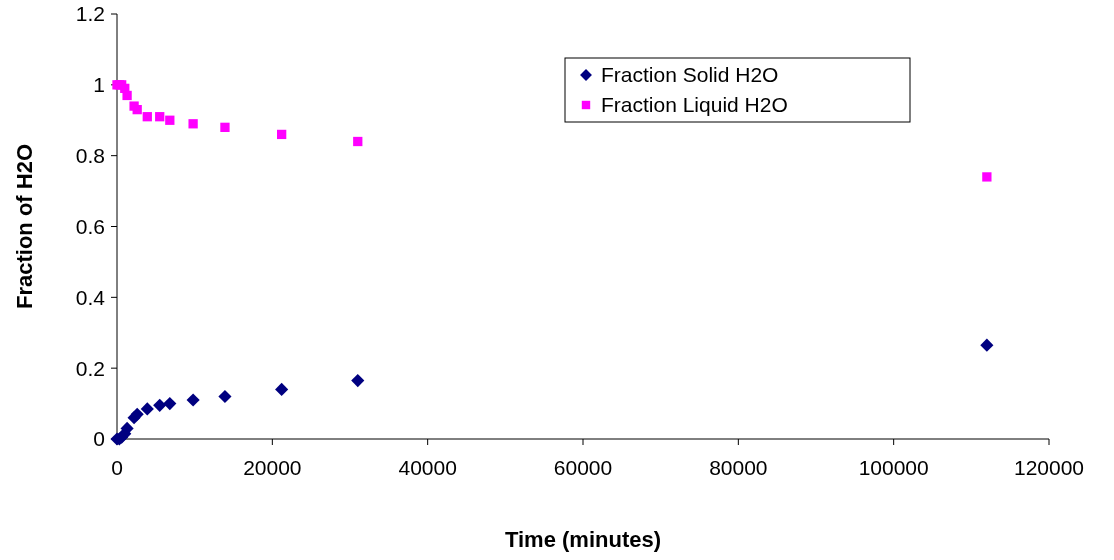  Describe the element at coordinates (90, 14) in the screenshot. I see `y-tick-label: 1.2` at that location.